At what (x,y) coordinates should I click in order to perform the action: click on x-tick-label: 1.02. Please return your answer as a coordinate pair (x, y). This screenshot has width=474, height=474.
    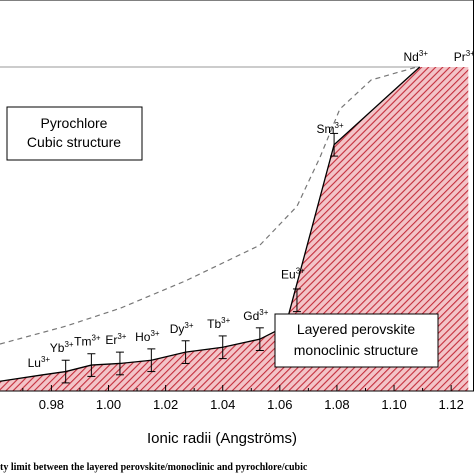
    Looking at the image, I should click on (165, 404).